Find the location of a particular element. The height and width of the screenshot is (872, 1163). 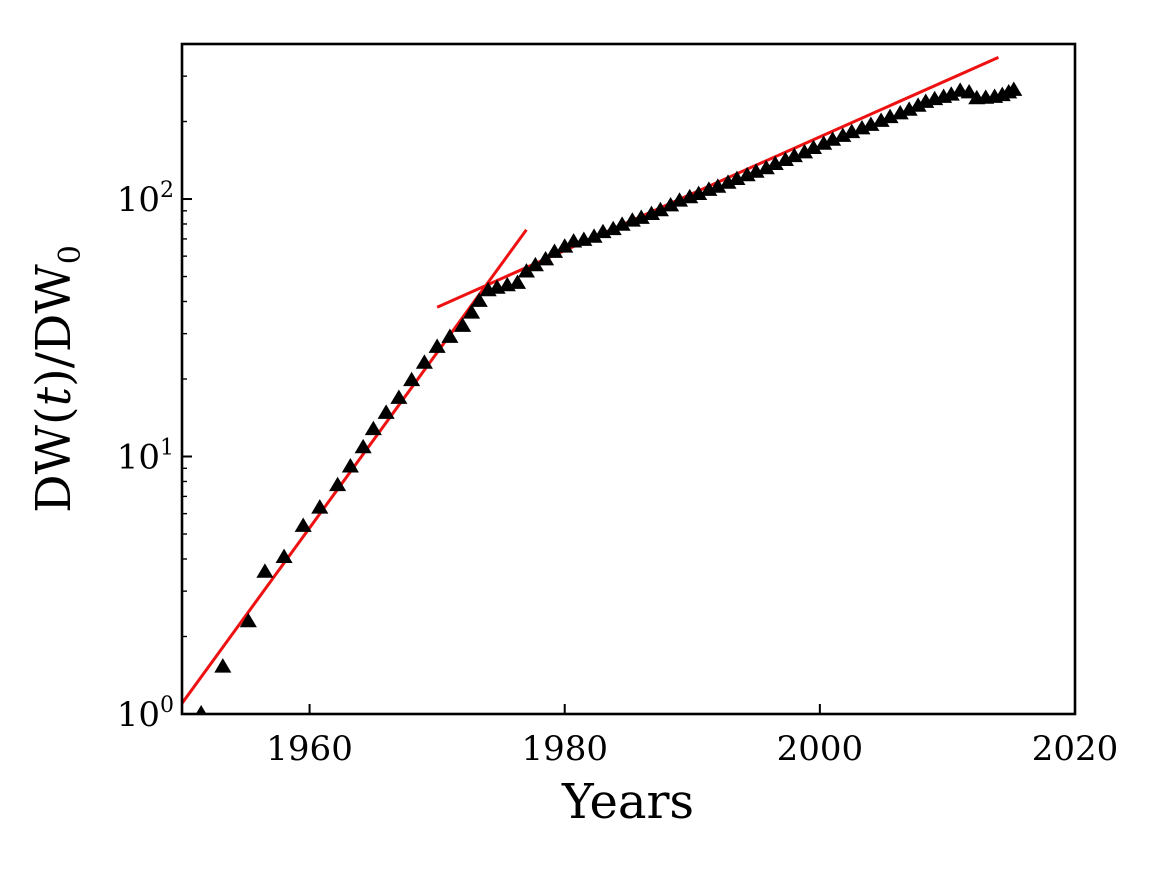

x-tick-label: 2000 is located at coordinates (820, 749).